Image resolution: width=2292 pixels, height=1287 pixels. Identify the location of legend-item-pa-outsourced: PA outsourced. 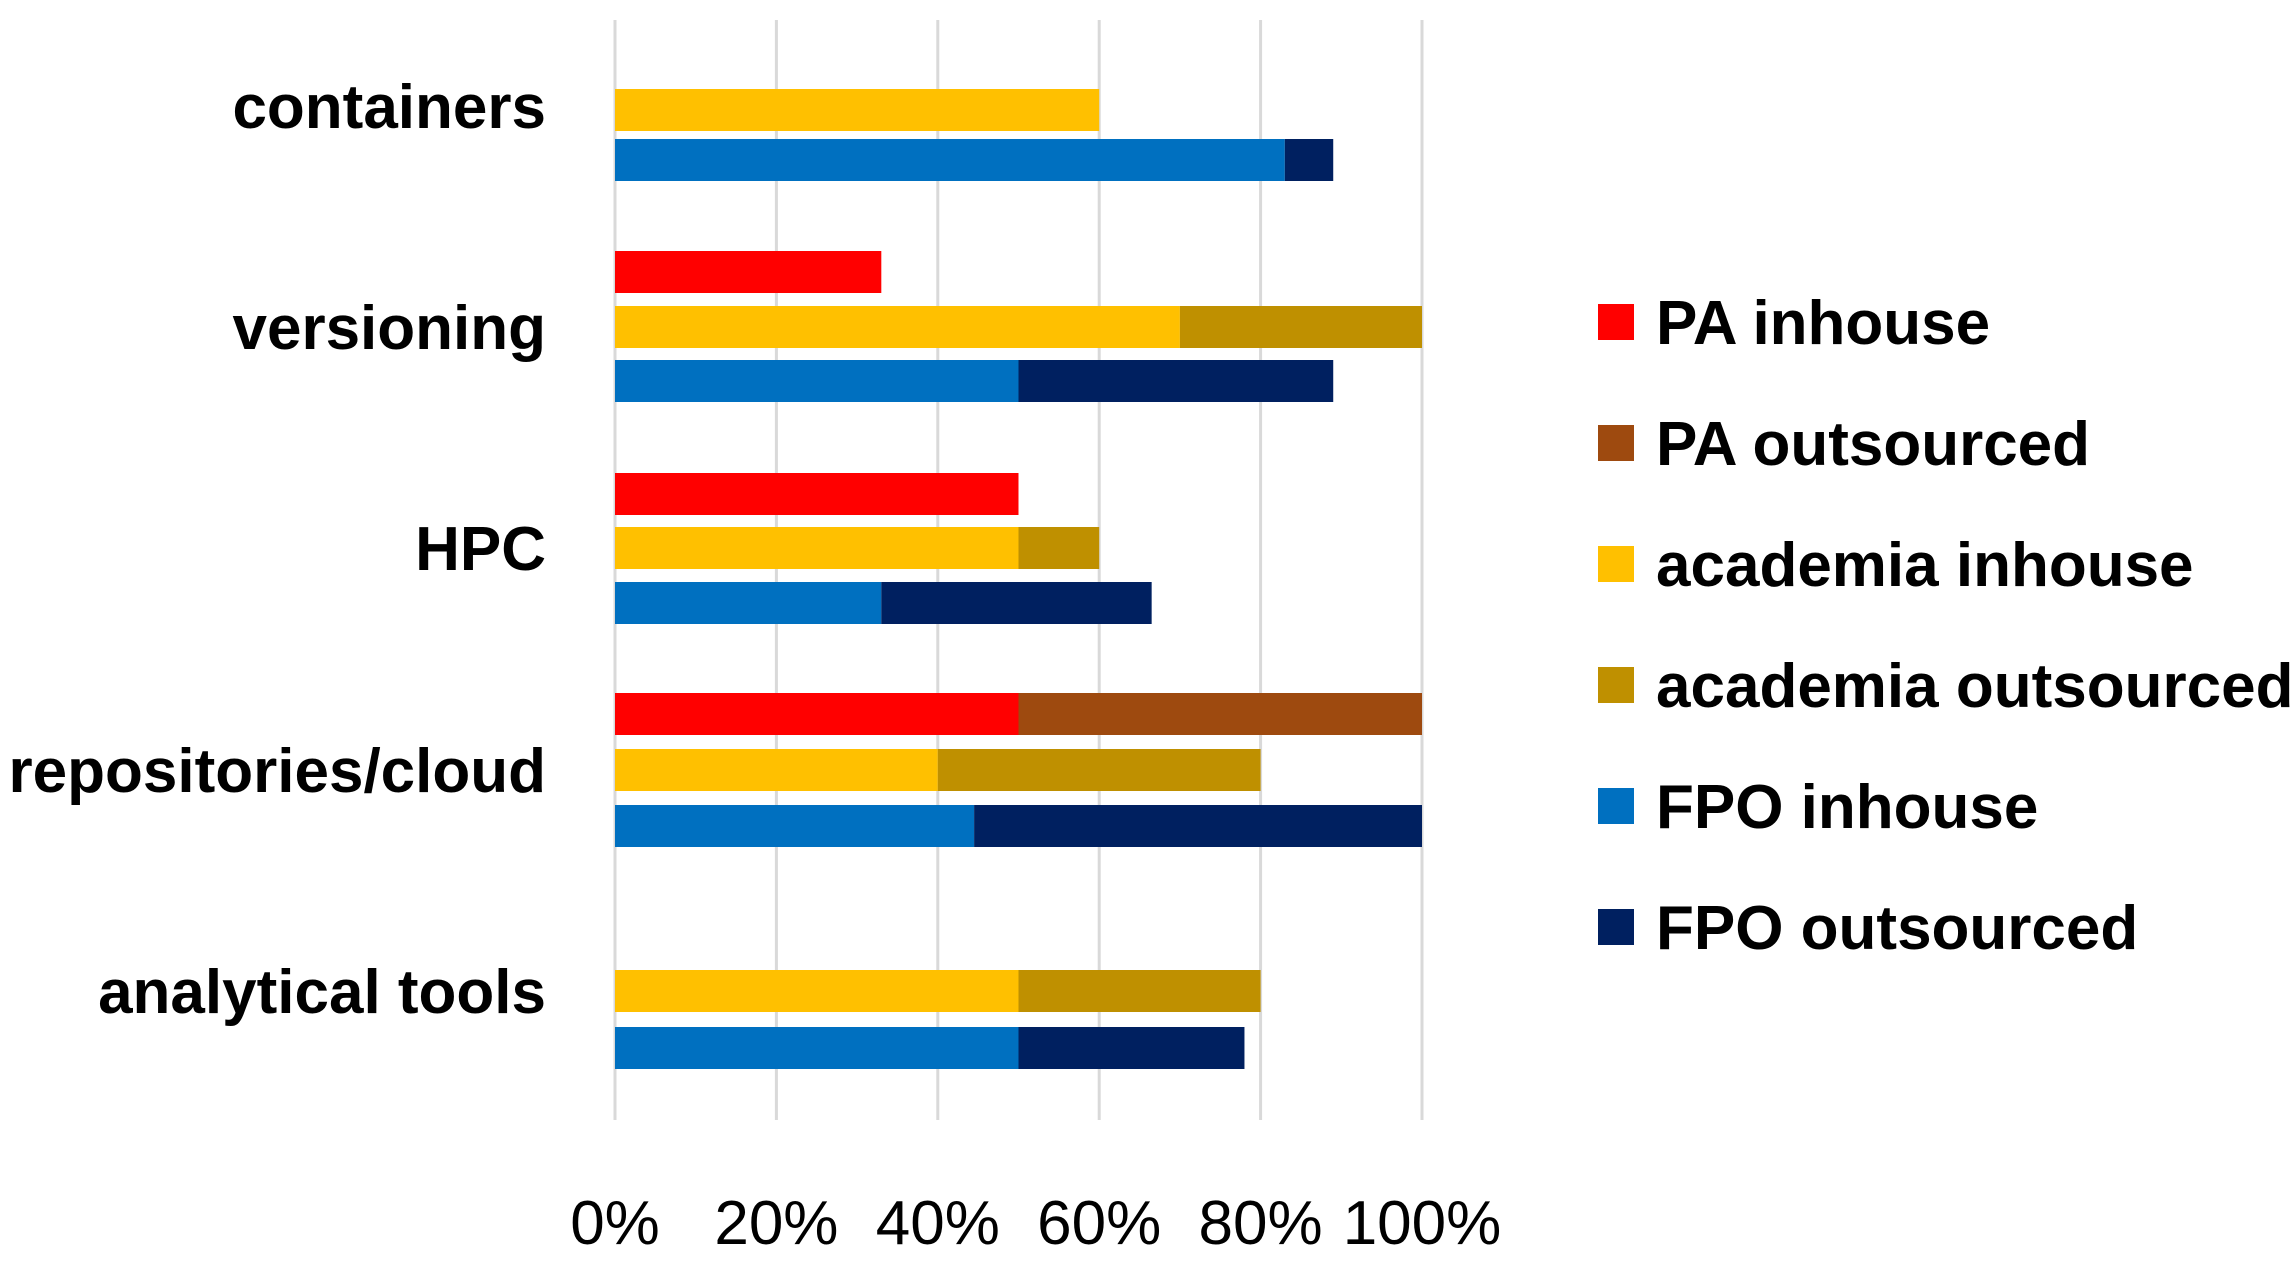
(1844, 444).